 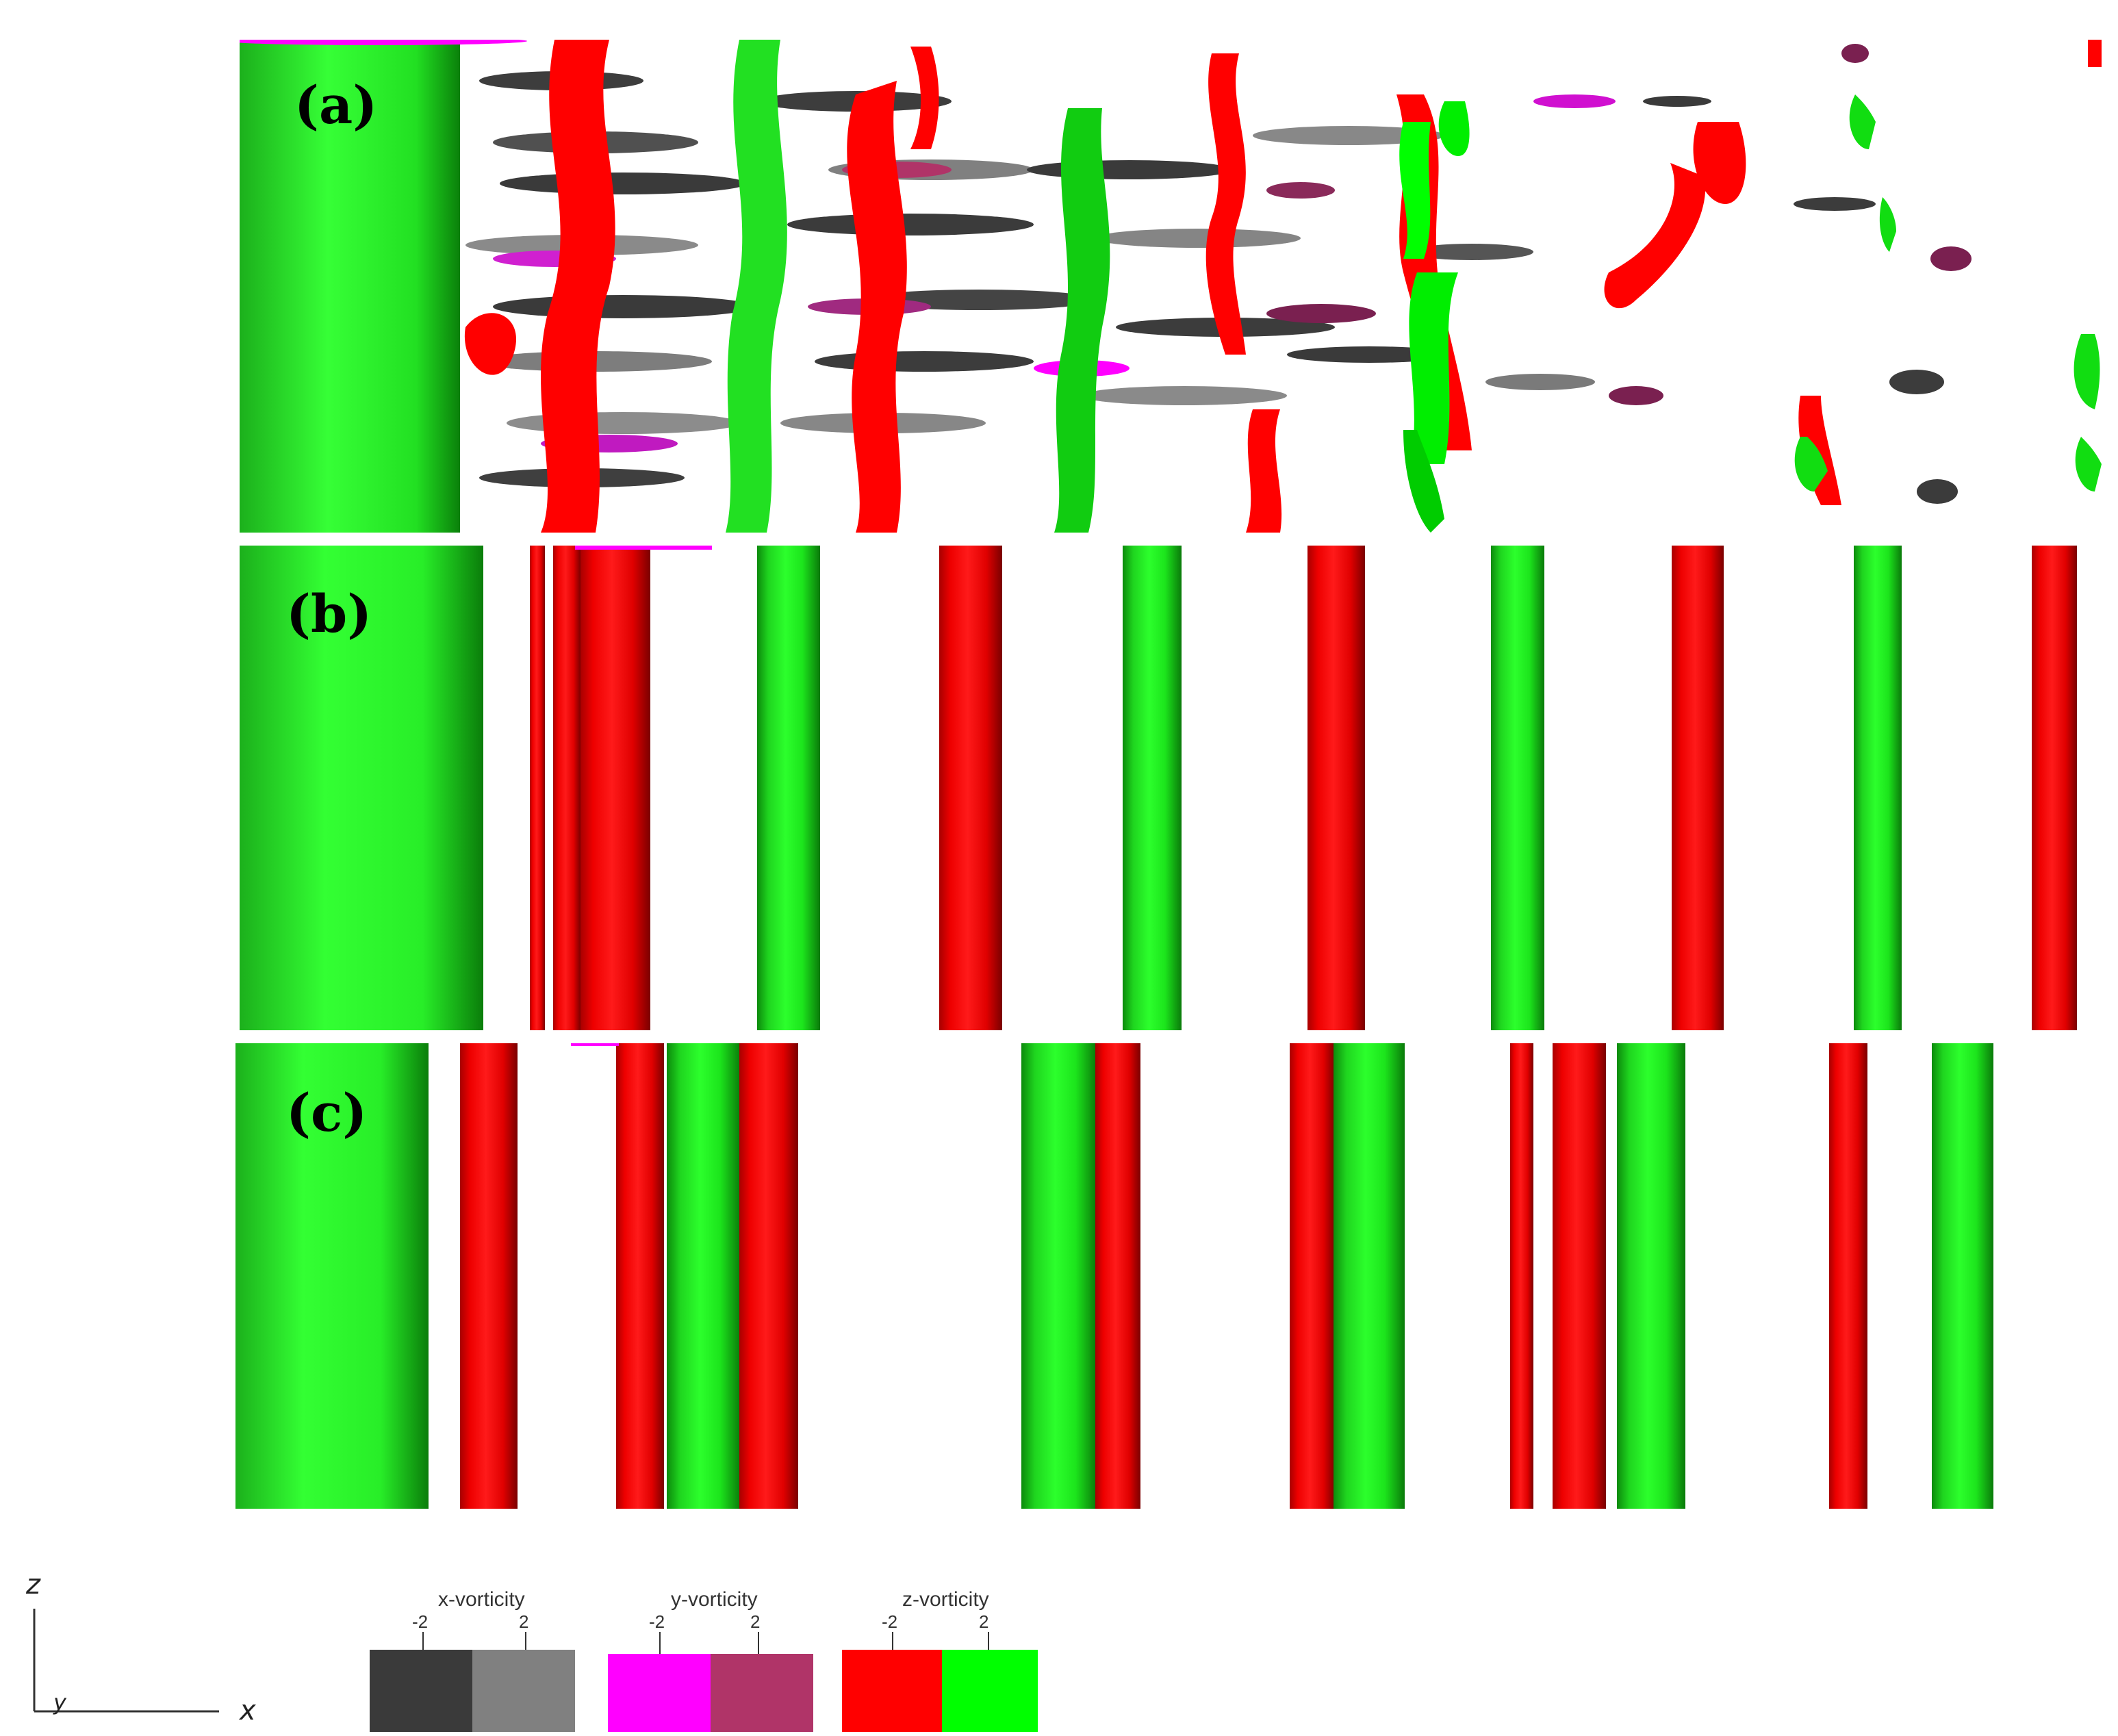 What do you see at coordinates (481, 1599) in the screenshot?
I see `legend-title: x-vorticity` at bounding box center [481, 1599].